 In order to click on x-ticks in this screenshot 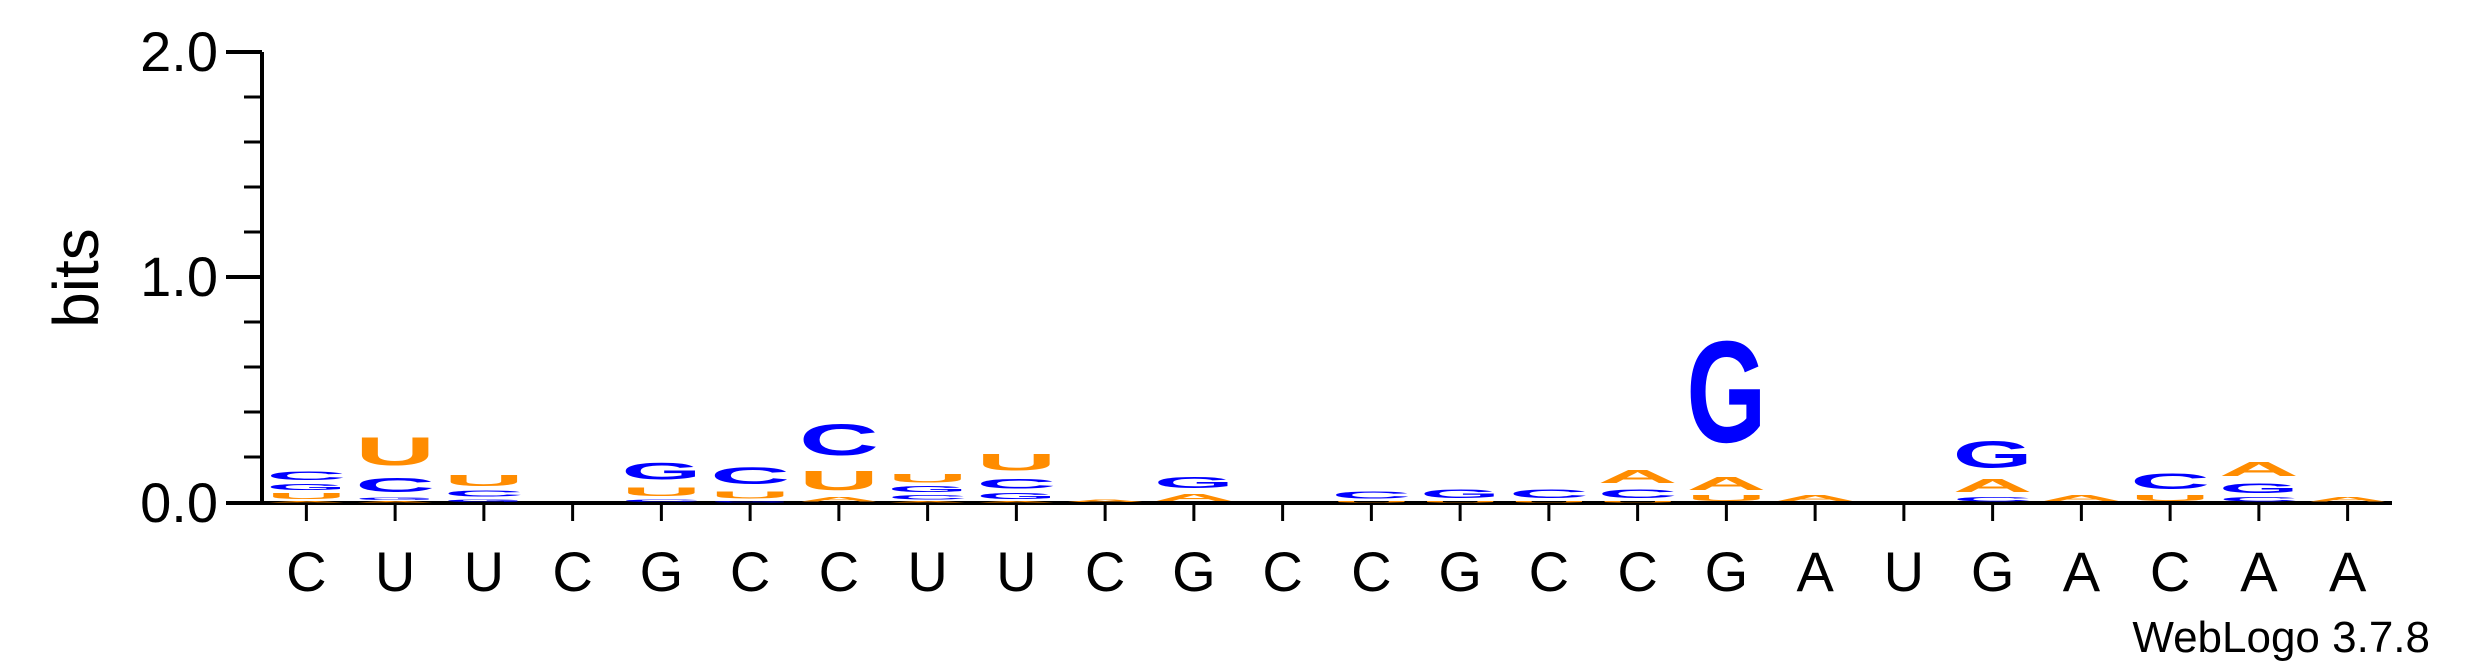, I will do `click(1327, 512)`.